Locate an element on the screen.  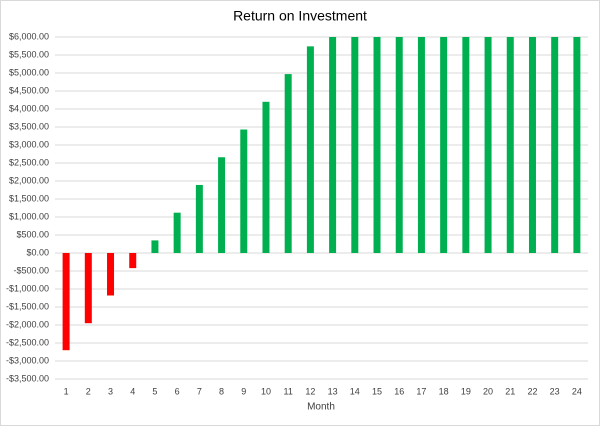
x-tick-label: 13 is located at coordinates (333, 391).